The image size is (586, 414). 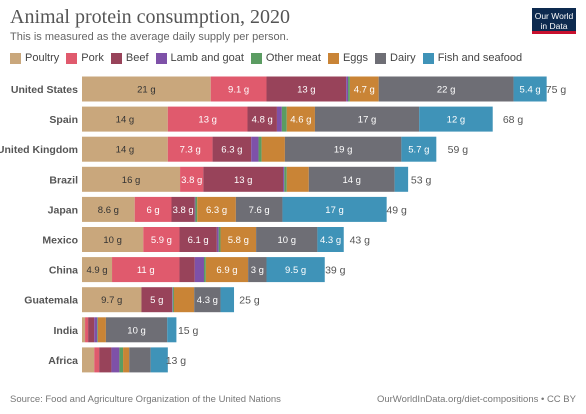 I want to click on legend-item: Beef, so click(x=129, y=58).